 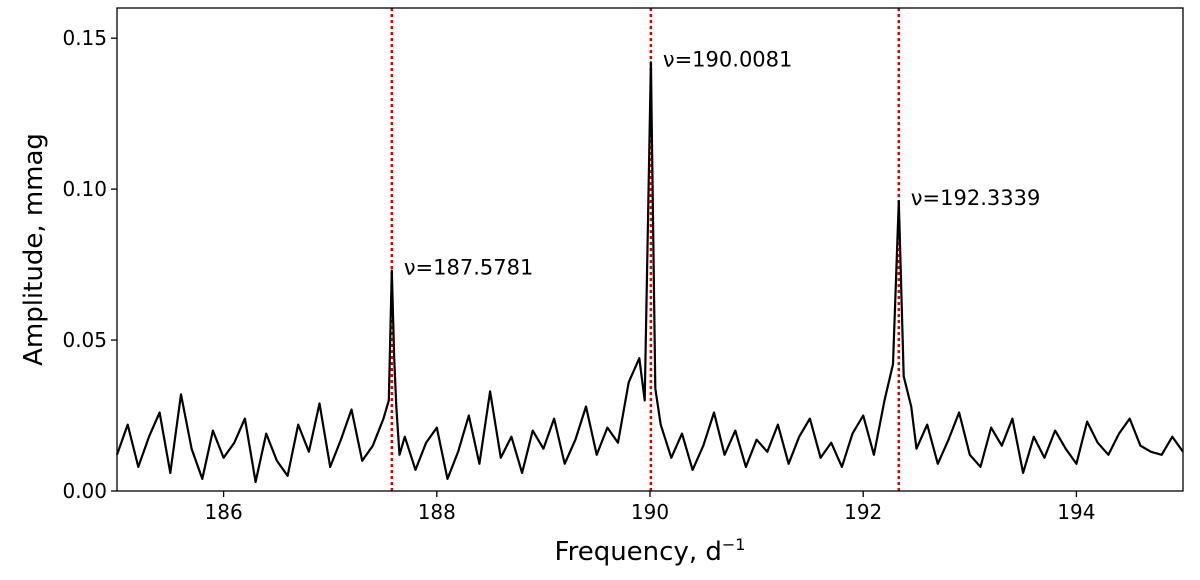 What do you see at coordinates (863, 512) in the screenshot?
I see `x-tick-label: 192` at bounding box center [863, 512].